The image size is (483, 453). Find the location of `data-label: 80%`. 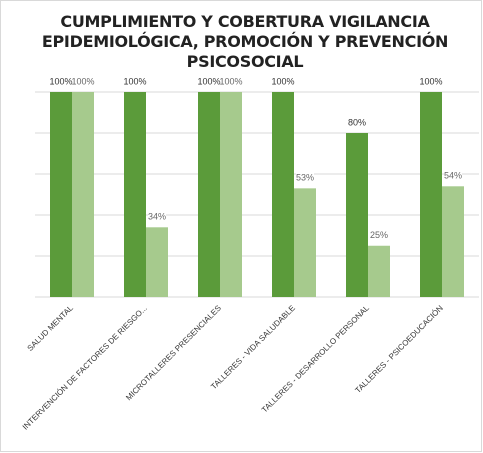

data-label: 80% is located at coordinates (357, 122).